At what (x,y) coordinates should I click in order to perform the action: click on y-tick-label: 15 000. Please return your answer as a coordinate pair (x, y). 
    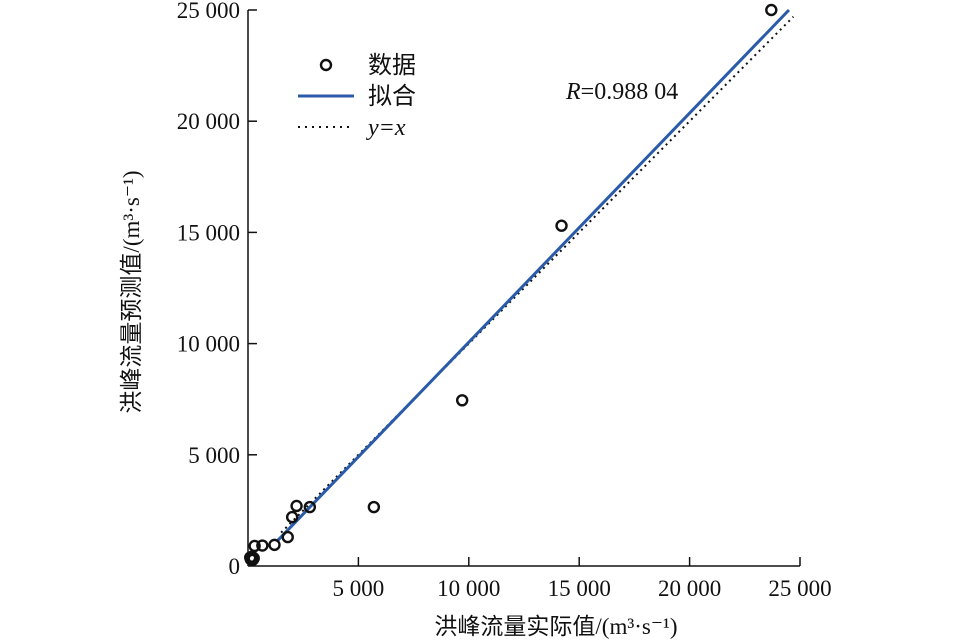
    Looking at the image, I should click on (208, 232).